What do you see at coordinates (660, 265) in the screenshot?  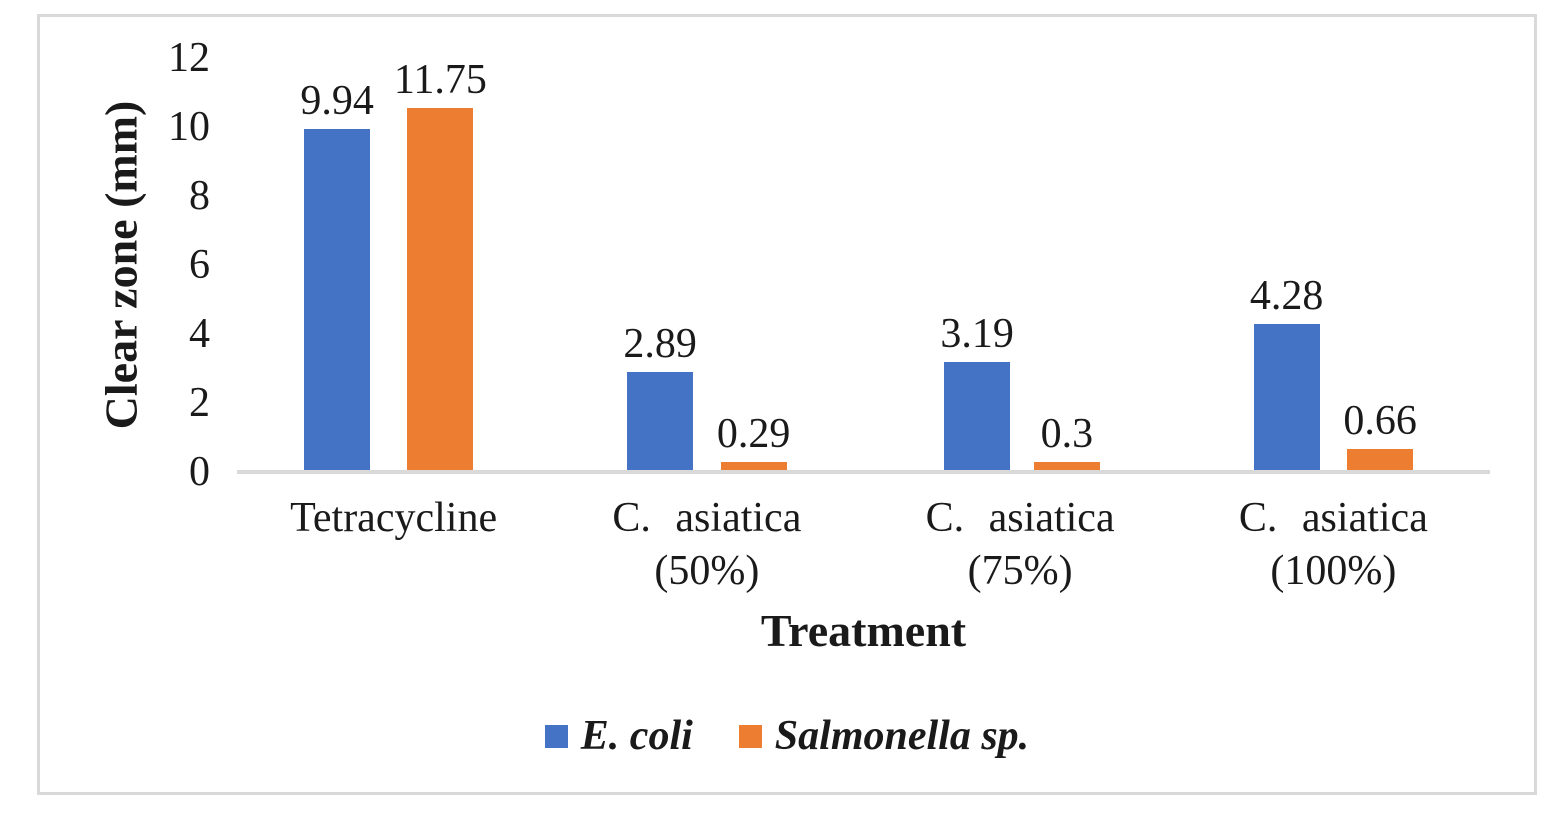 I see `bar-with-label: 2.89` at bounding box center [660, 265].